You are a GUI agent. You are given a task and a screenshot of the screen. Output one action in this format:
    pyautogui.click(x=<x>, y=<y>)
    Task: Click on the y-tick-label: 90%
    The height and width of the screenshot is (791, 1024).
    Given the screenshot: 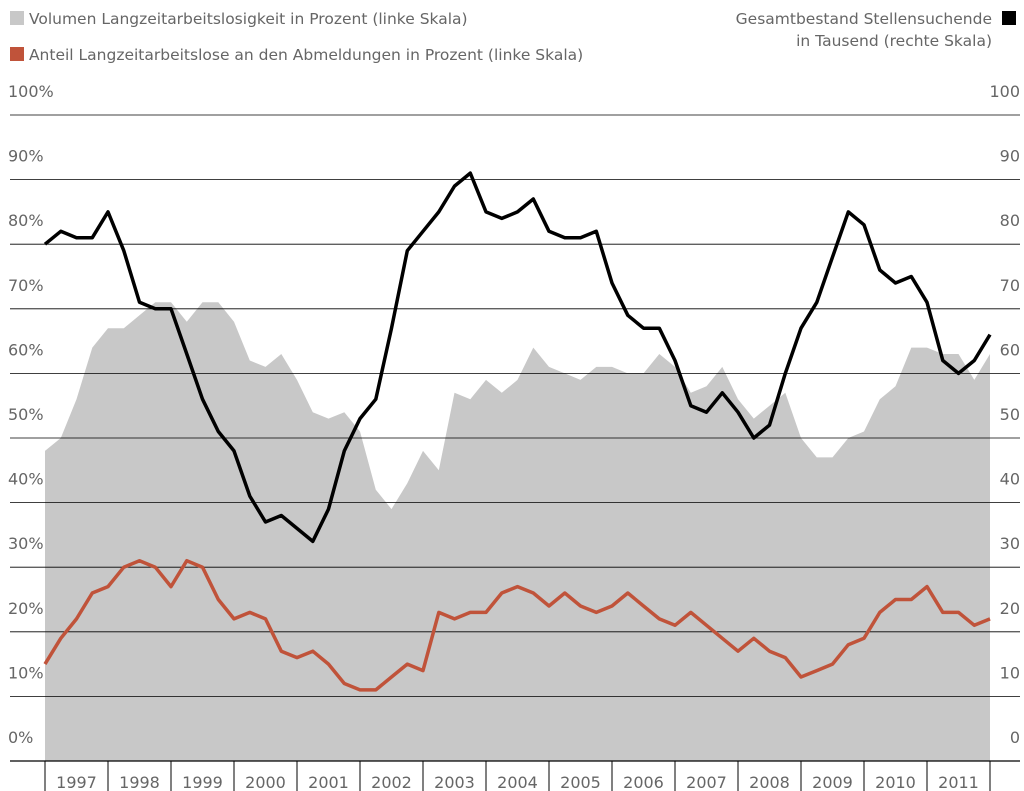 What is the action you would take?
    pyautogui.click(x=26, y=156)
    